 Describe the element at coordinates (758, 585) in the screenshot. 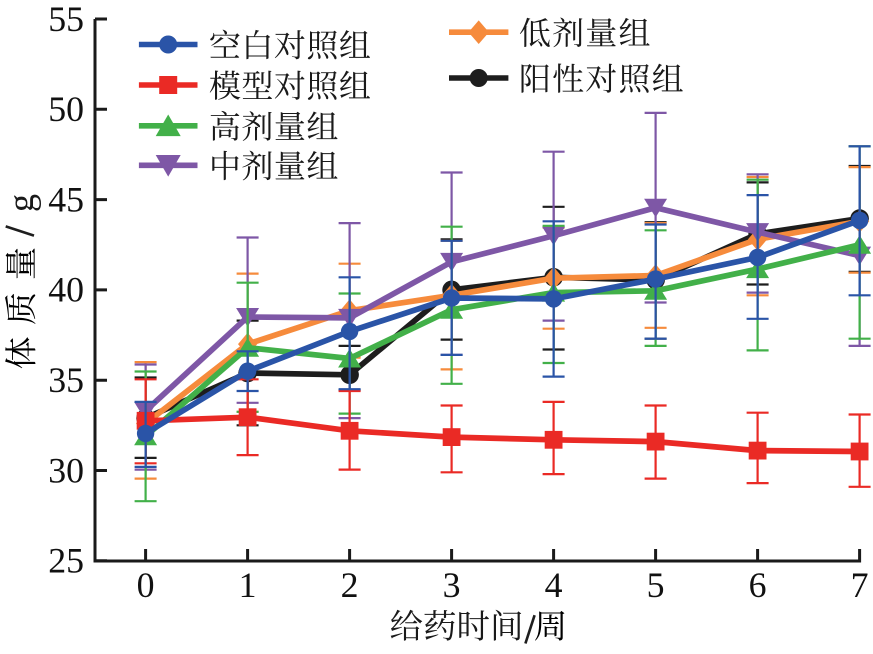

I see `svg-text: 6` at that location.